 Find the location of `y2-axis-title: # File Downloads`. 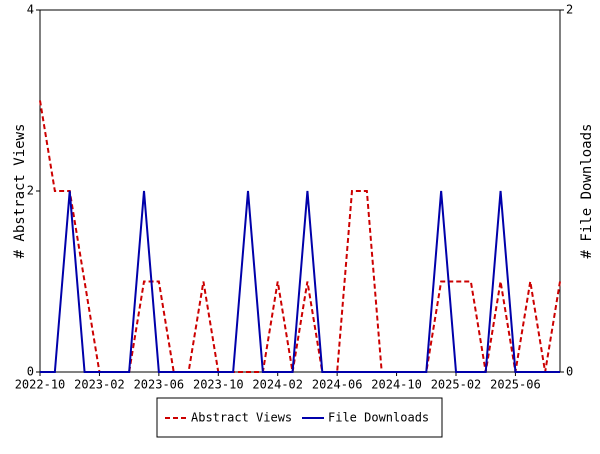

y2-axis-title: # File Downloads is located at coordinates (587, 191).